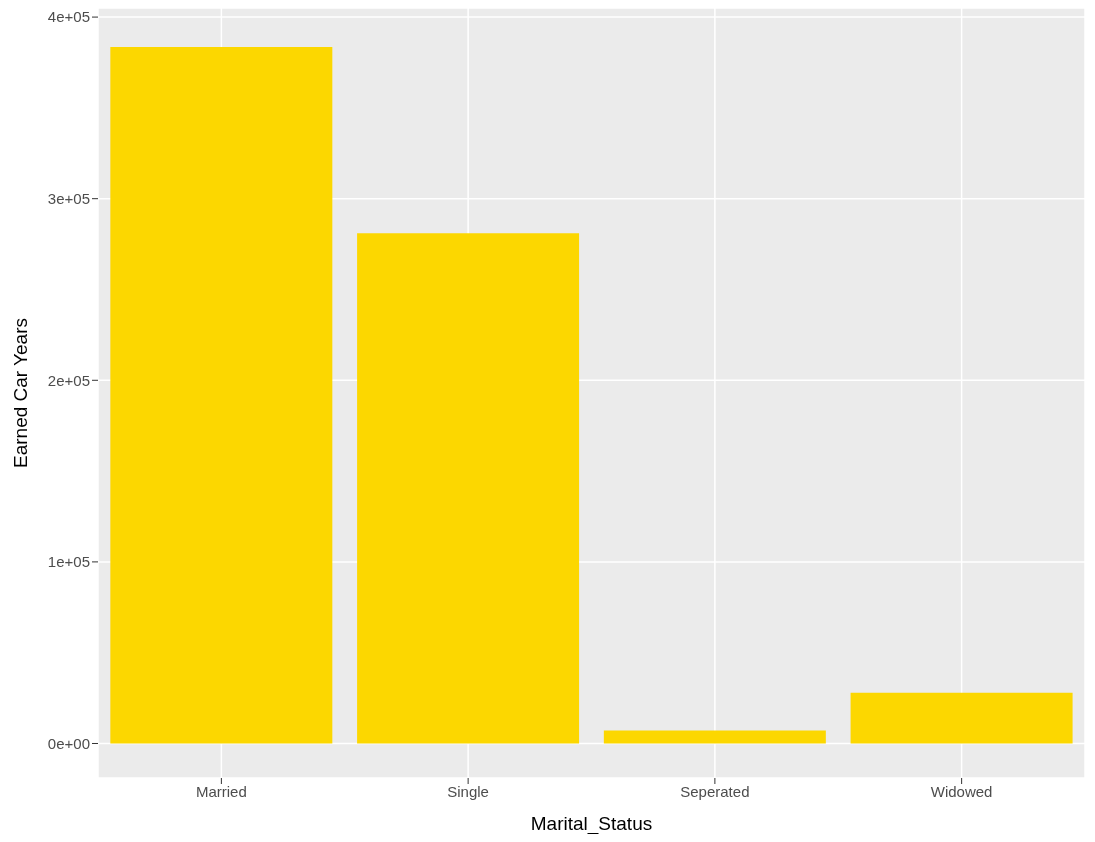 The height and width of the screenshot is (842, 1095). What do you see at coordinates (68, 380) in the screenshot?
I see `y-tick-label: 2e+05` at bounding box center [68, 380].